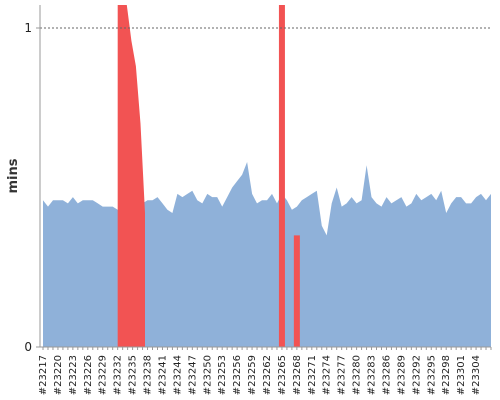 The height and width of the screenshot is (400, 500). What do you see at coordinates (222, 375) in the screenshot?
I see `x-tick-label: #23253` at bounding box center [222, 375].